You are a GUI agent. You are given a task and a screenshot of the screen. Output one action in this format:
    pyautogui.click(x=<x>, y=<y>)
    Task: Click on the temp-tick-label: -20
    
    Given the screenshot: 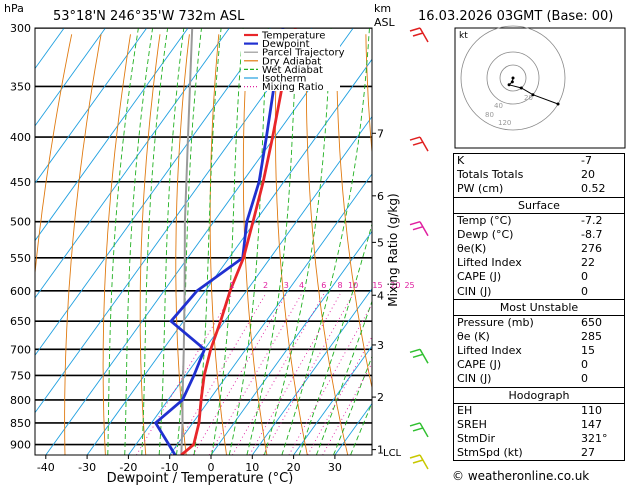 What is the action you would take?
    pyautogui.click(x=128, y=467)
    